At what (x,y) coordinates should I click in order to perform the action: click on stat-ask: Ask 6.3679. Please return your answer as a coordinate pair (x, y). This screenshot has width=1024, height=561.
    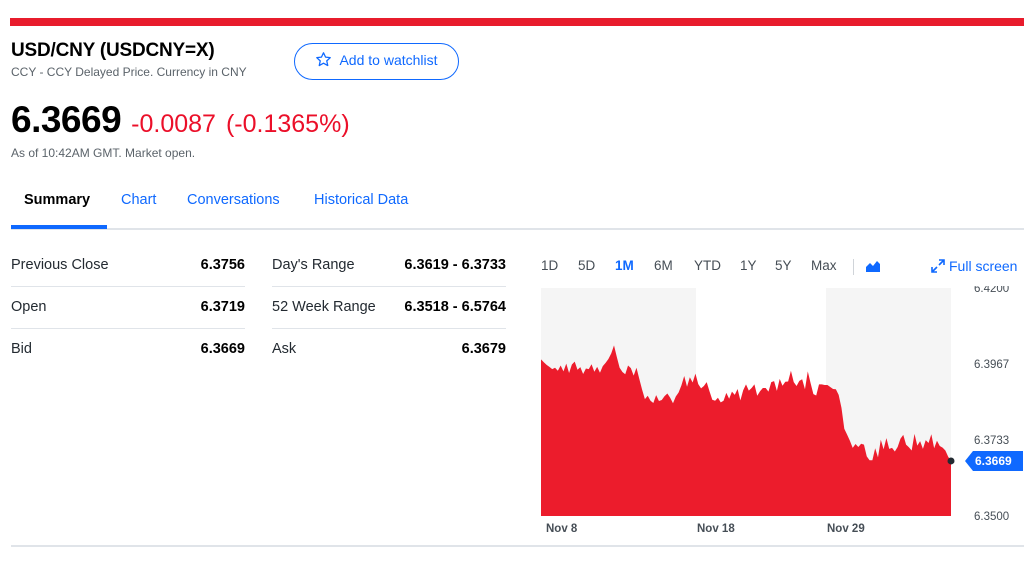
    Looking at the image, I should click on (389, 350).